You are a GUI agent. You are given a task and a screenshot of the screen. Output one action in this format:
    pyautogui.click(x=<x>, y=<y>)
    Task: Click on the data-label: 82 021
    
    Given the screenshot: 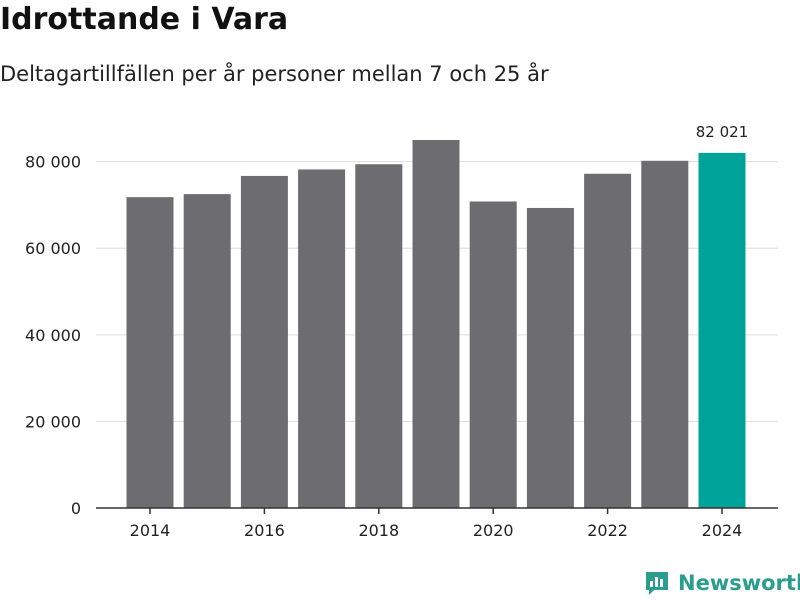 What is the action you would take?
    pyautogui.click(x=722, y=132)
    